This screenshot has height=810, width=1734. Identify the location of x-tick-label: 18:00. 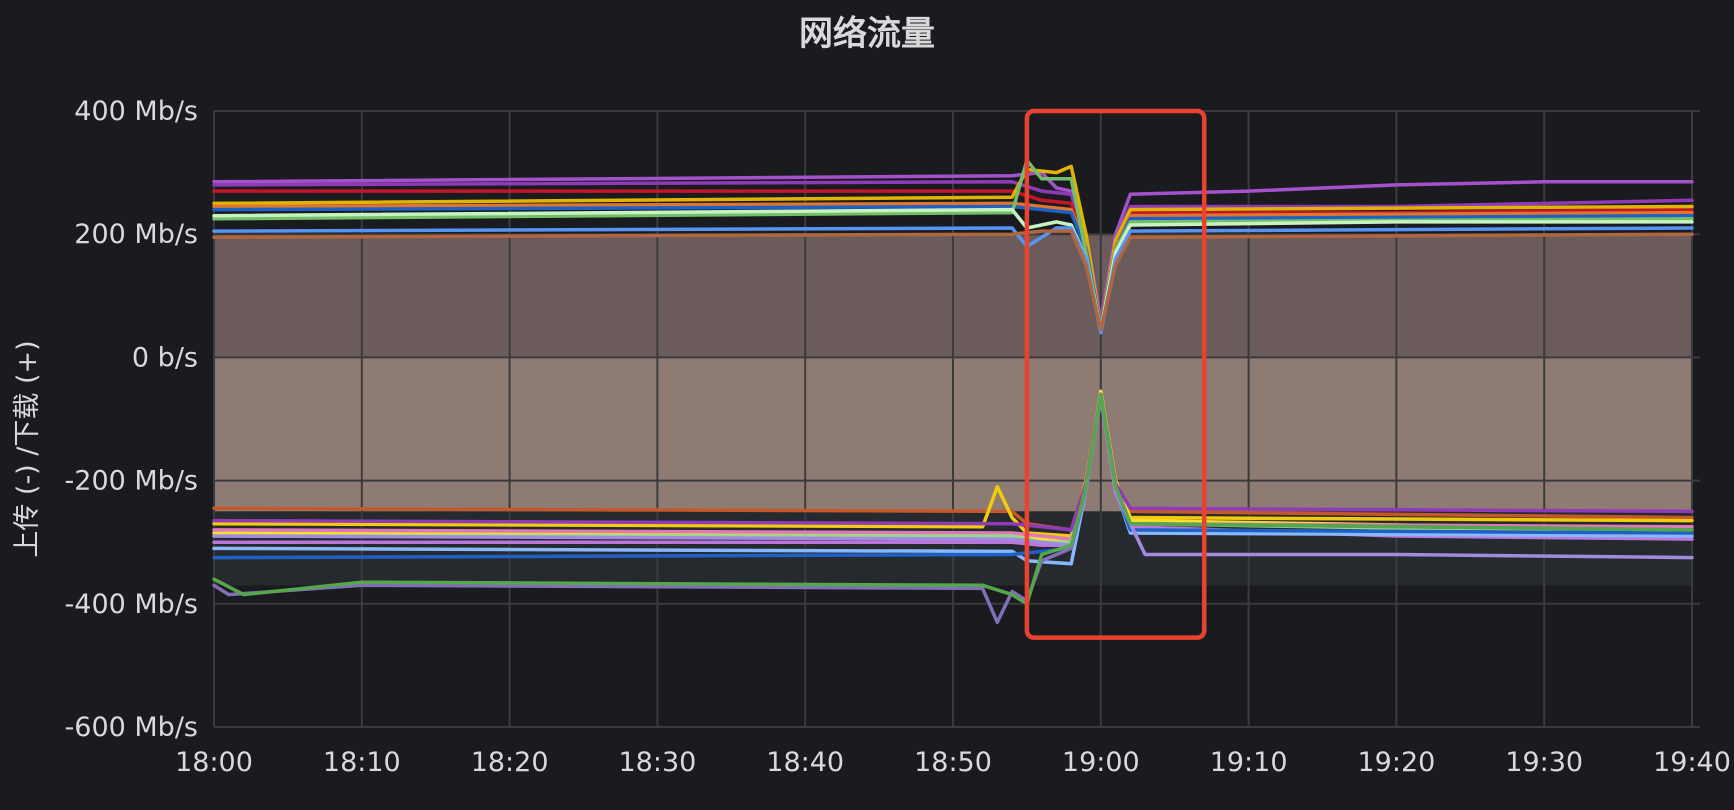
(214, 762).